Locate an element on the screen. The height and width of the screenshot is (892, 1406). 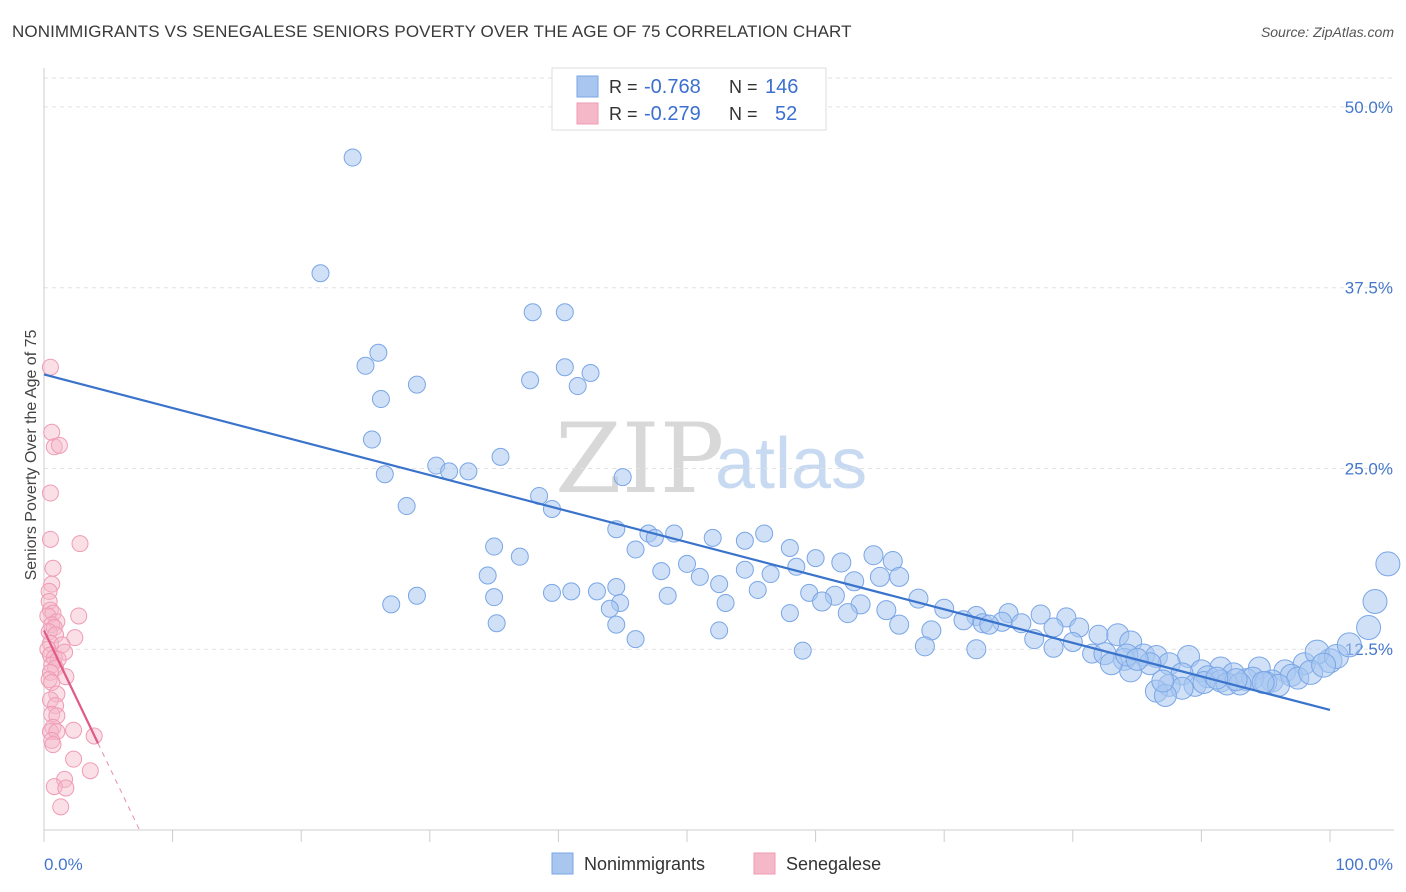
senegalese-trend-line is located at coordinates (71, 686).